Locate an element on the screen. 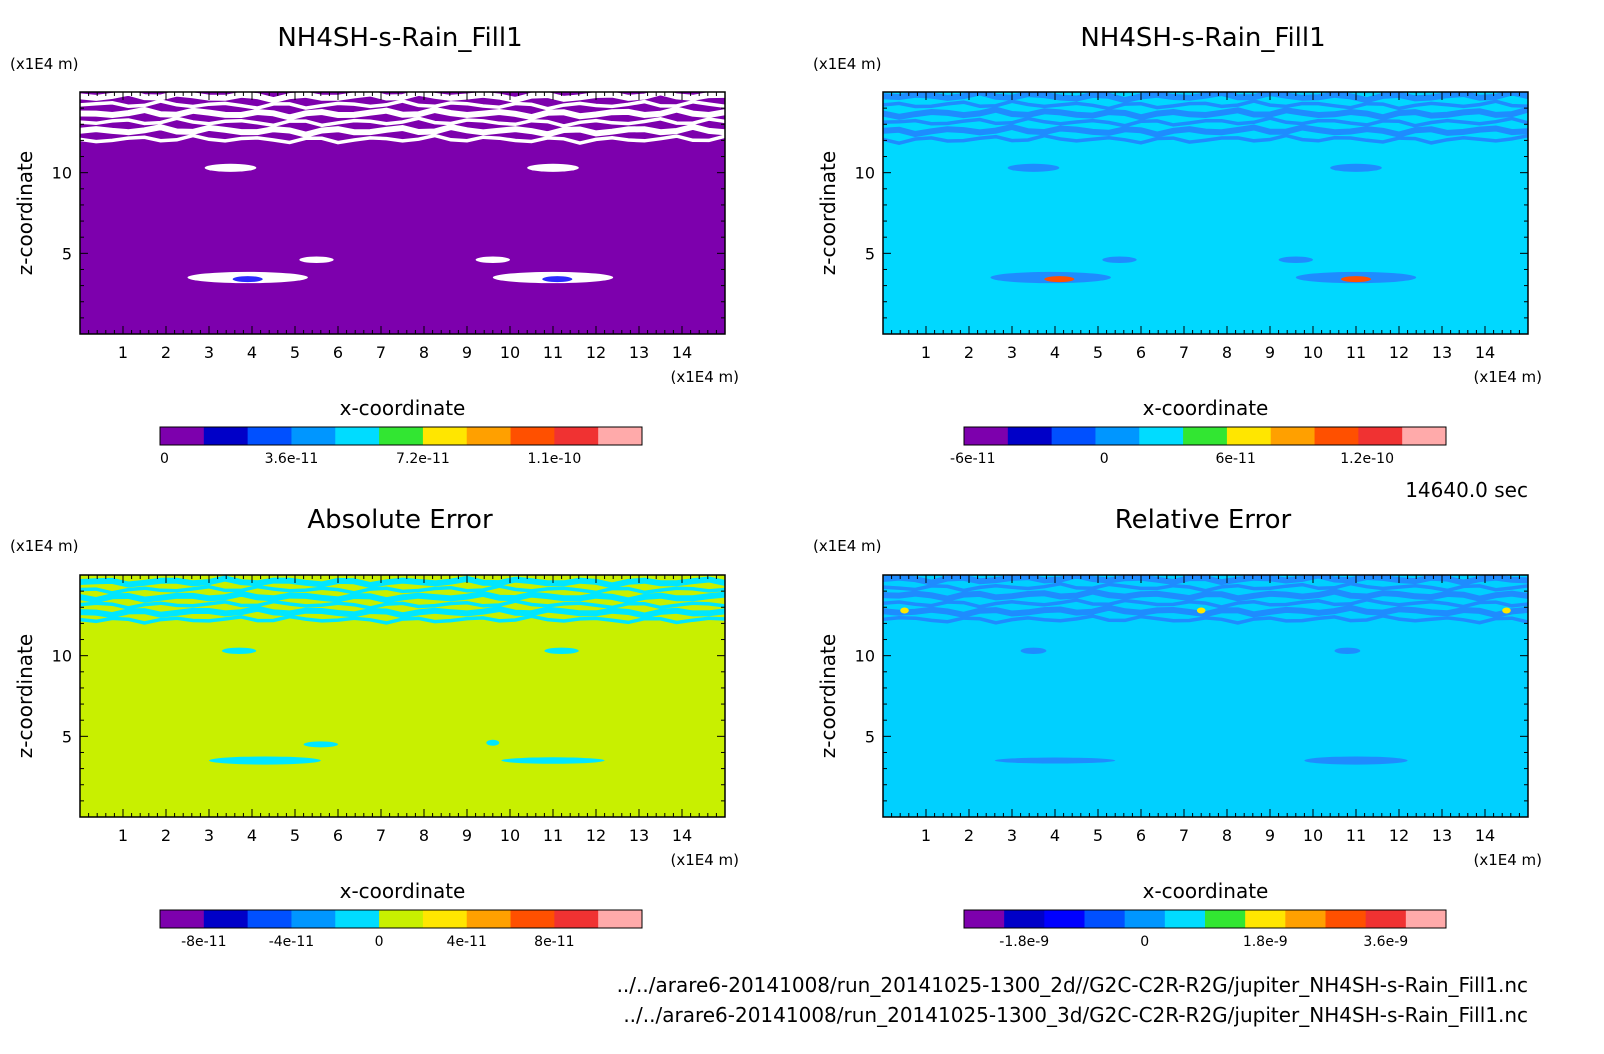  colorbar-label: 7.2e-11 is located at coordinates (423, 459).